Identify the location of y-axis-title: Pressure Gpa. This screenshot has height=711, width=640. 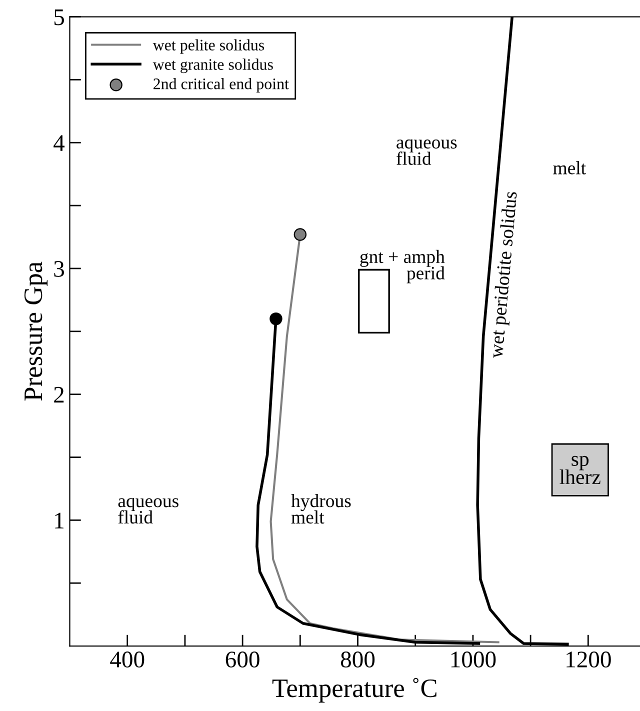
(36, 331).